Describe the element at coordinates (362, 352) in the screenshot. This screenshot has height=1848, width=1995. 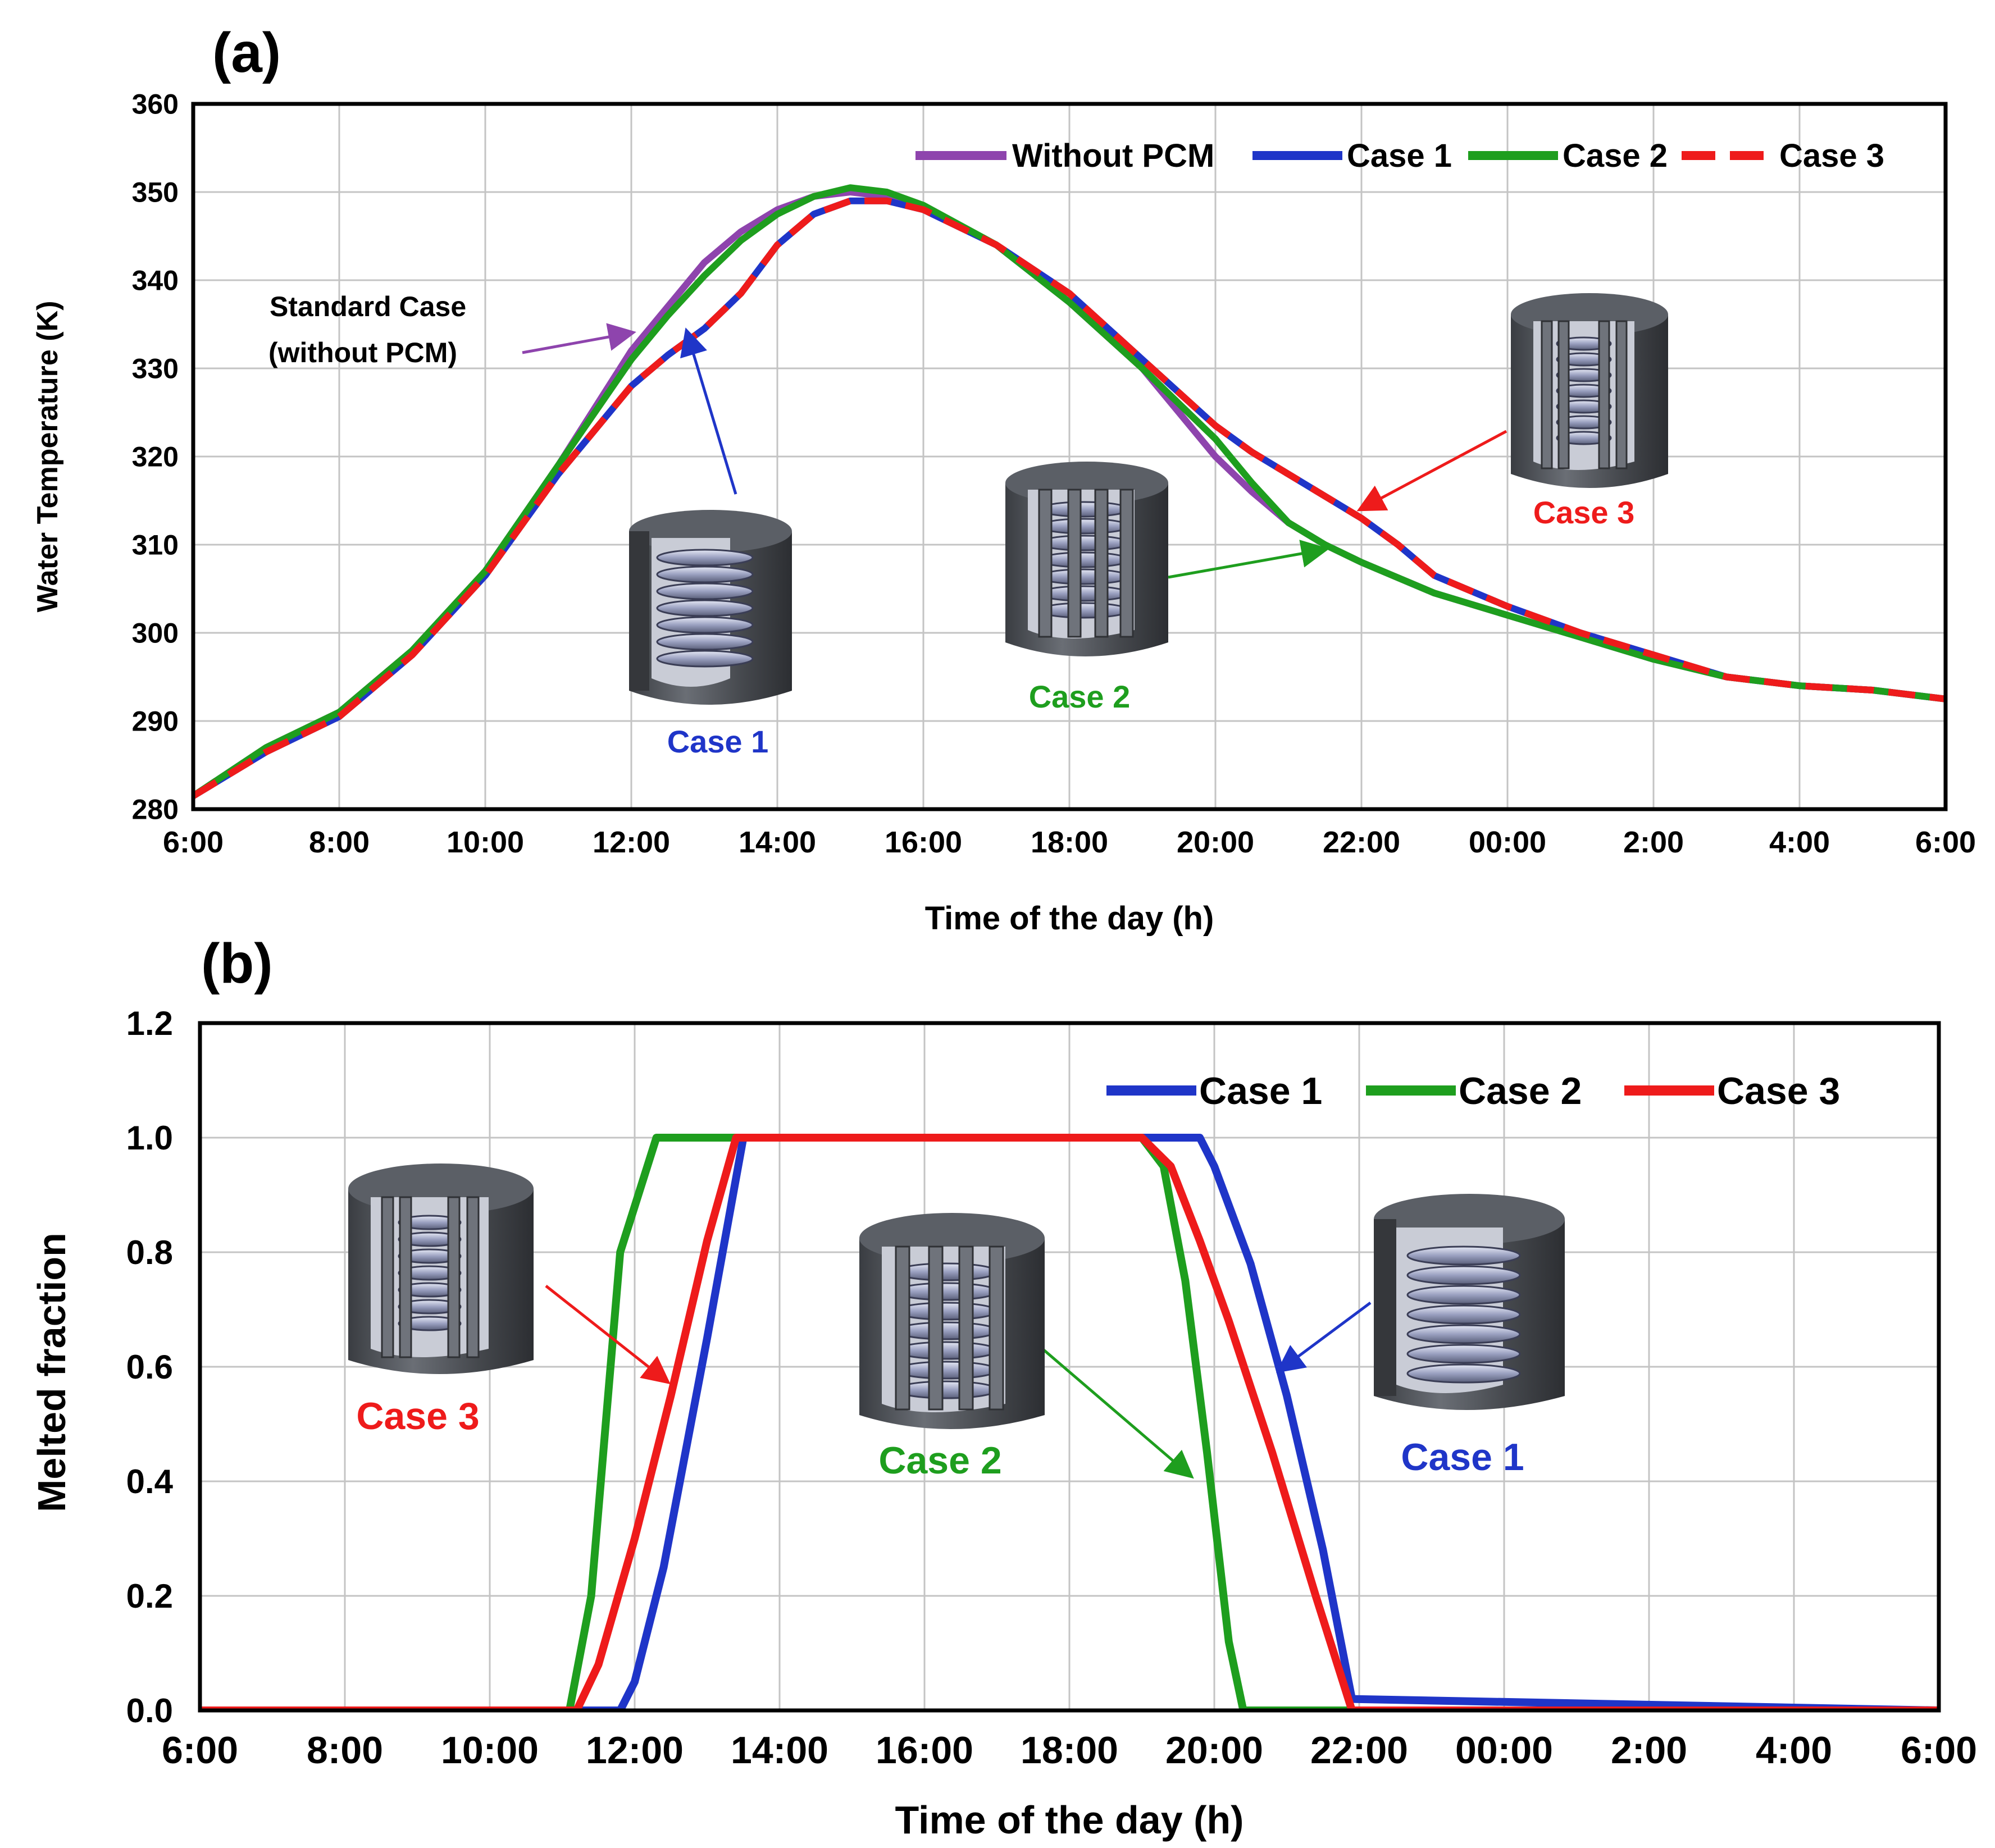
I see `annotation-without-pcm: (without PCM)` at that location.